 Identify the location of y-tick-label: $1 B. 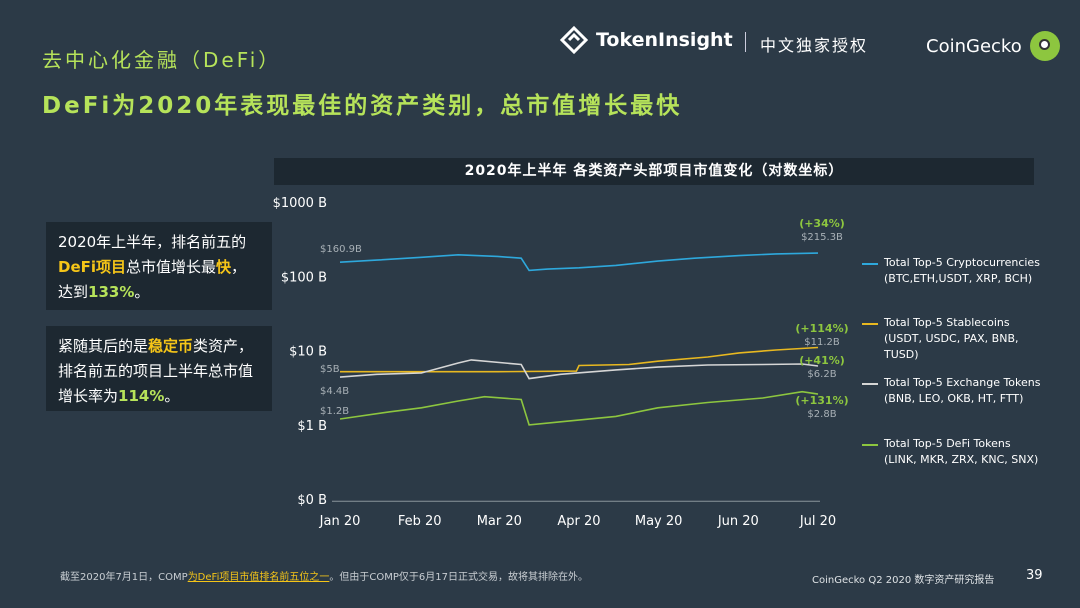
(312, 426).